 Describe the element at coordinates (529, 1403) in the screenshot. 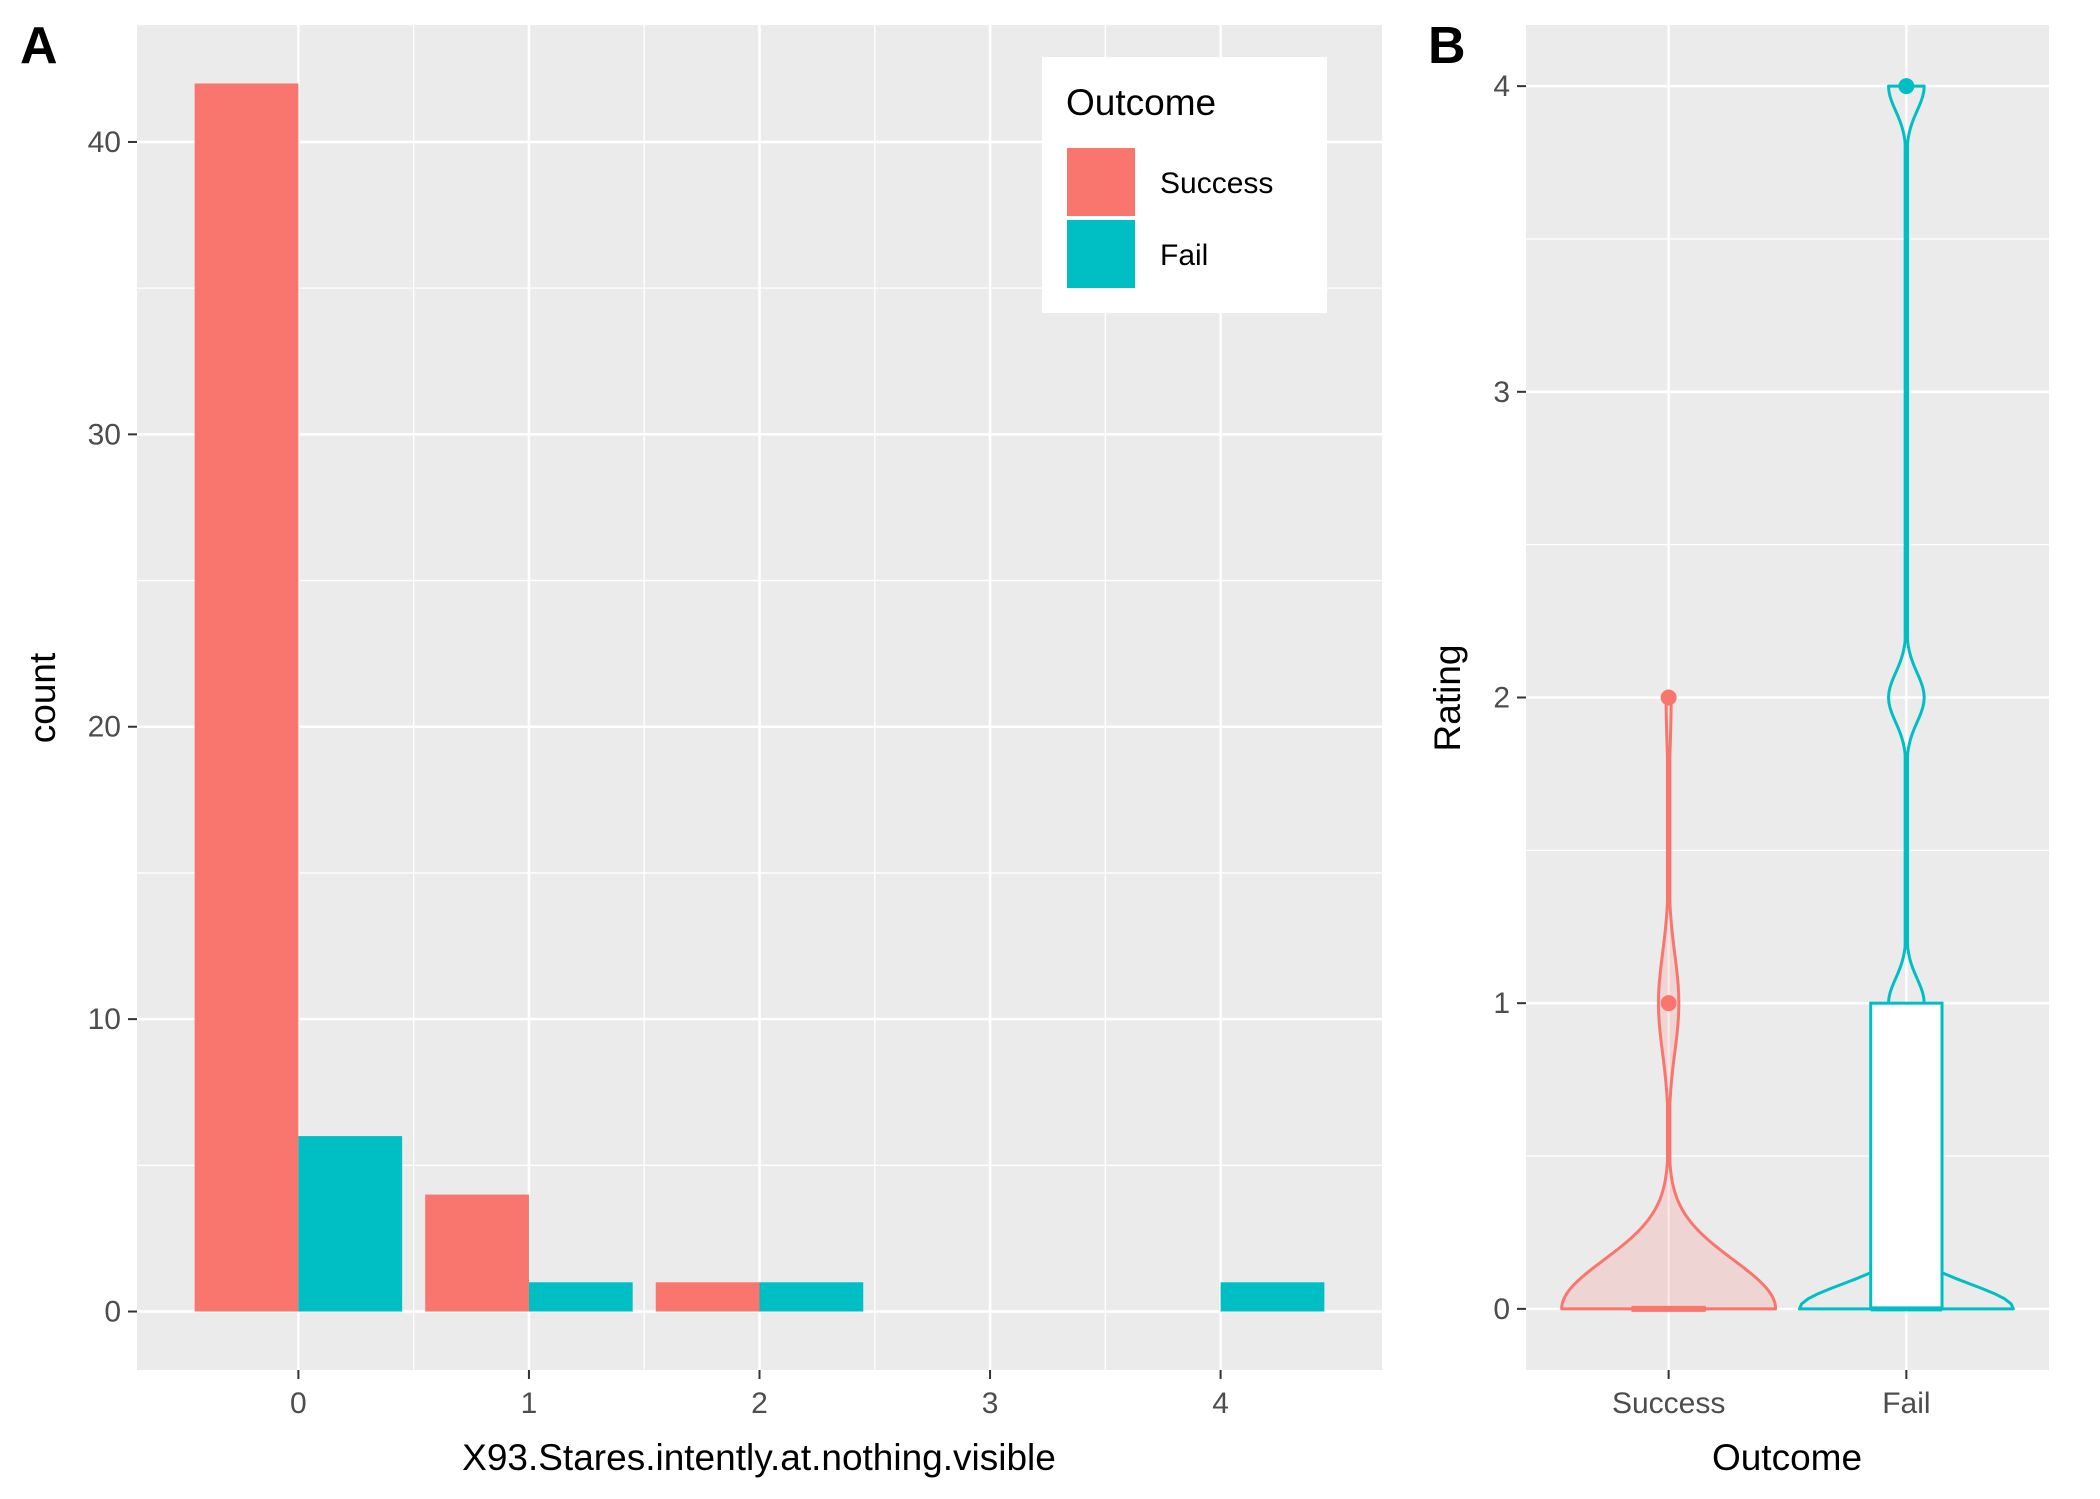

I see `x-tick-label: 1` at that location.